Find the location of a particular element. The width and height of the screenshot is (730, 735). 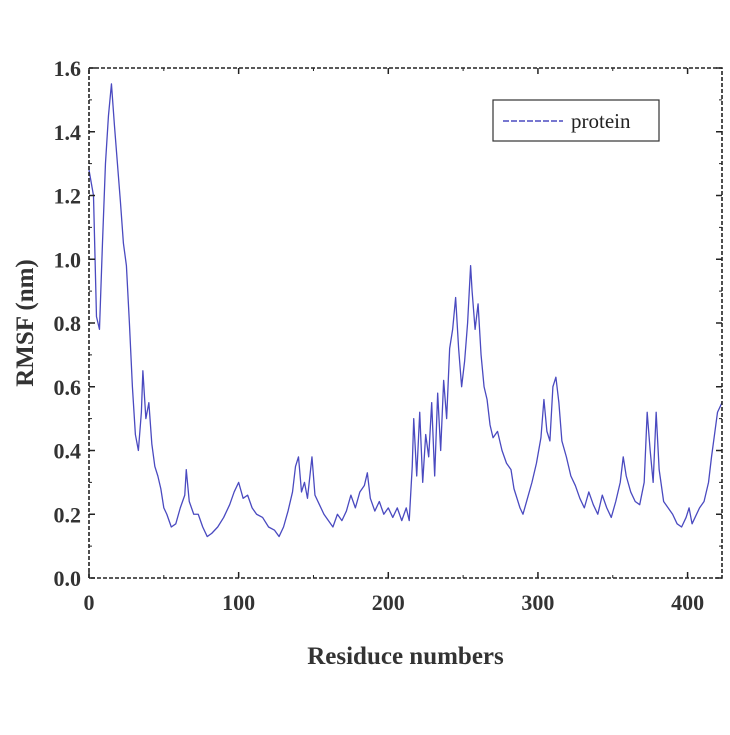

x-tick-label: 0 is located at coordinates (89, 602).